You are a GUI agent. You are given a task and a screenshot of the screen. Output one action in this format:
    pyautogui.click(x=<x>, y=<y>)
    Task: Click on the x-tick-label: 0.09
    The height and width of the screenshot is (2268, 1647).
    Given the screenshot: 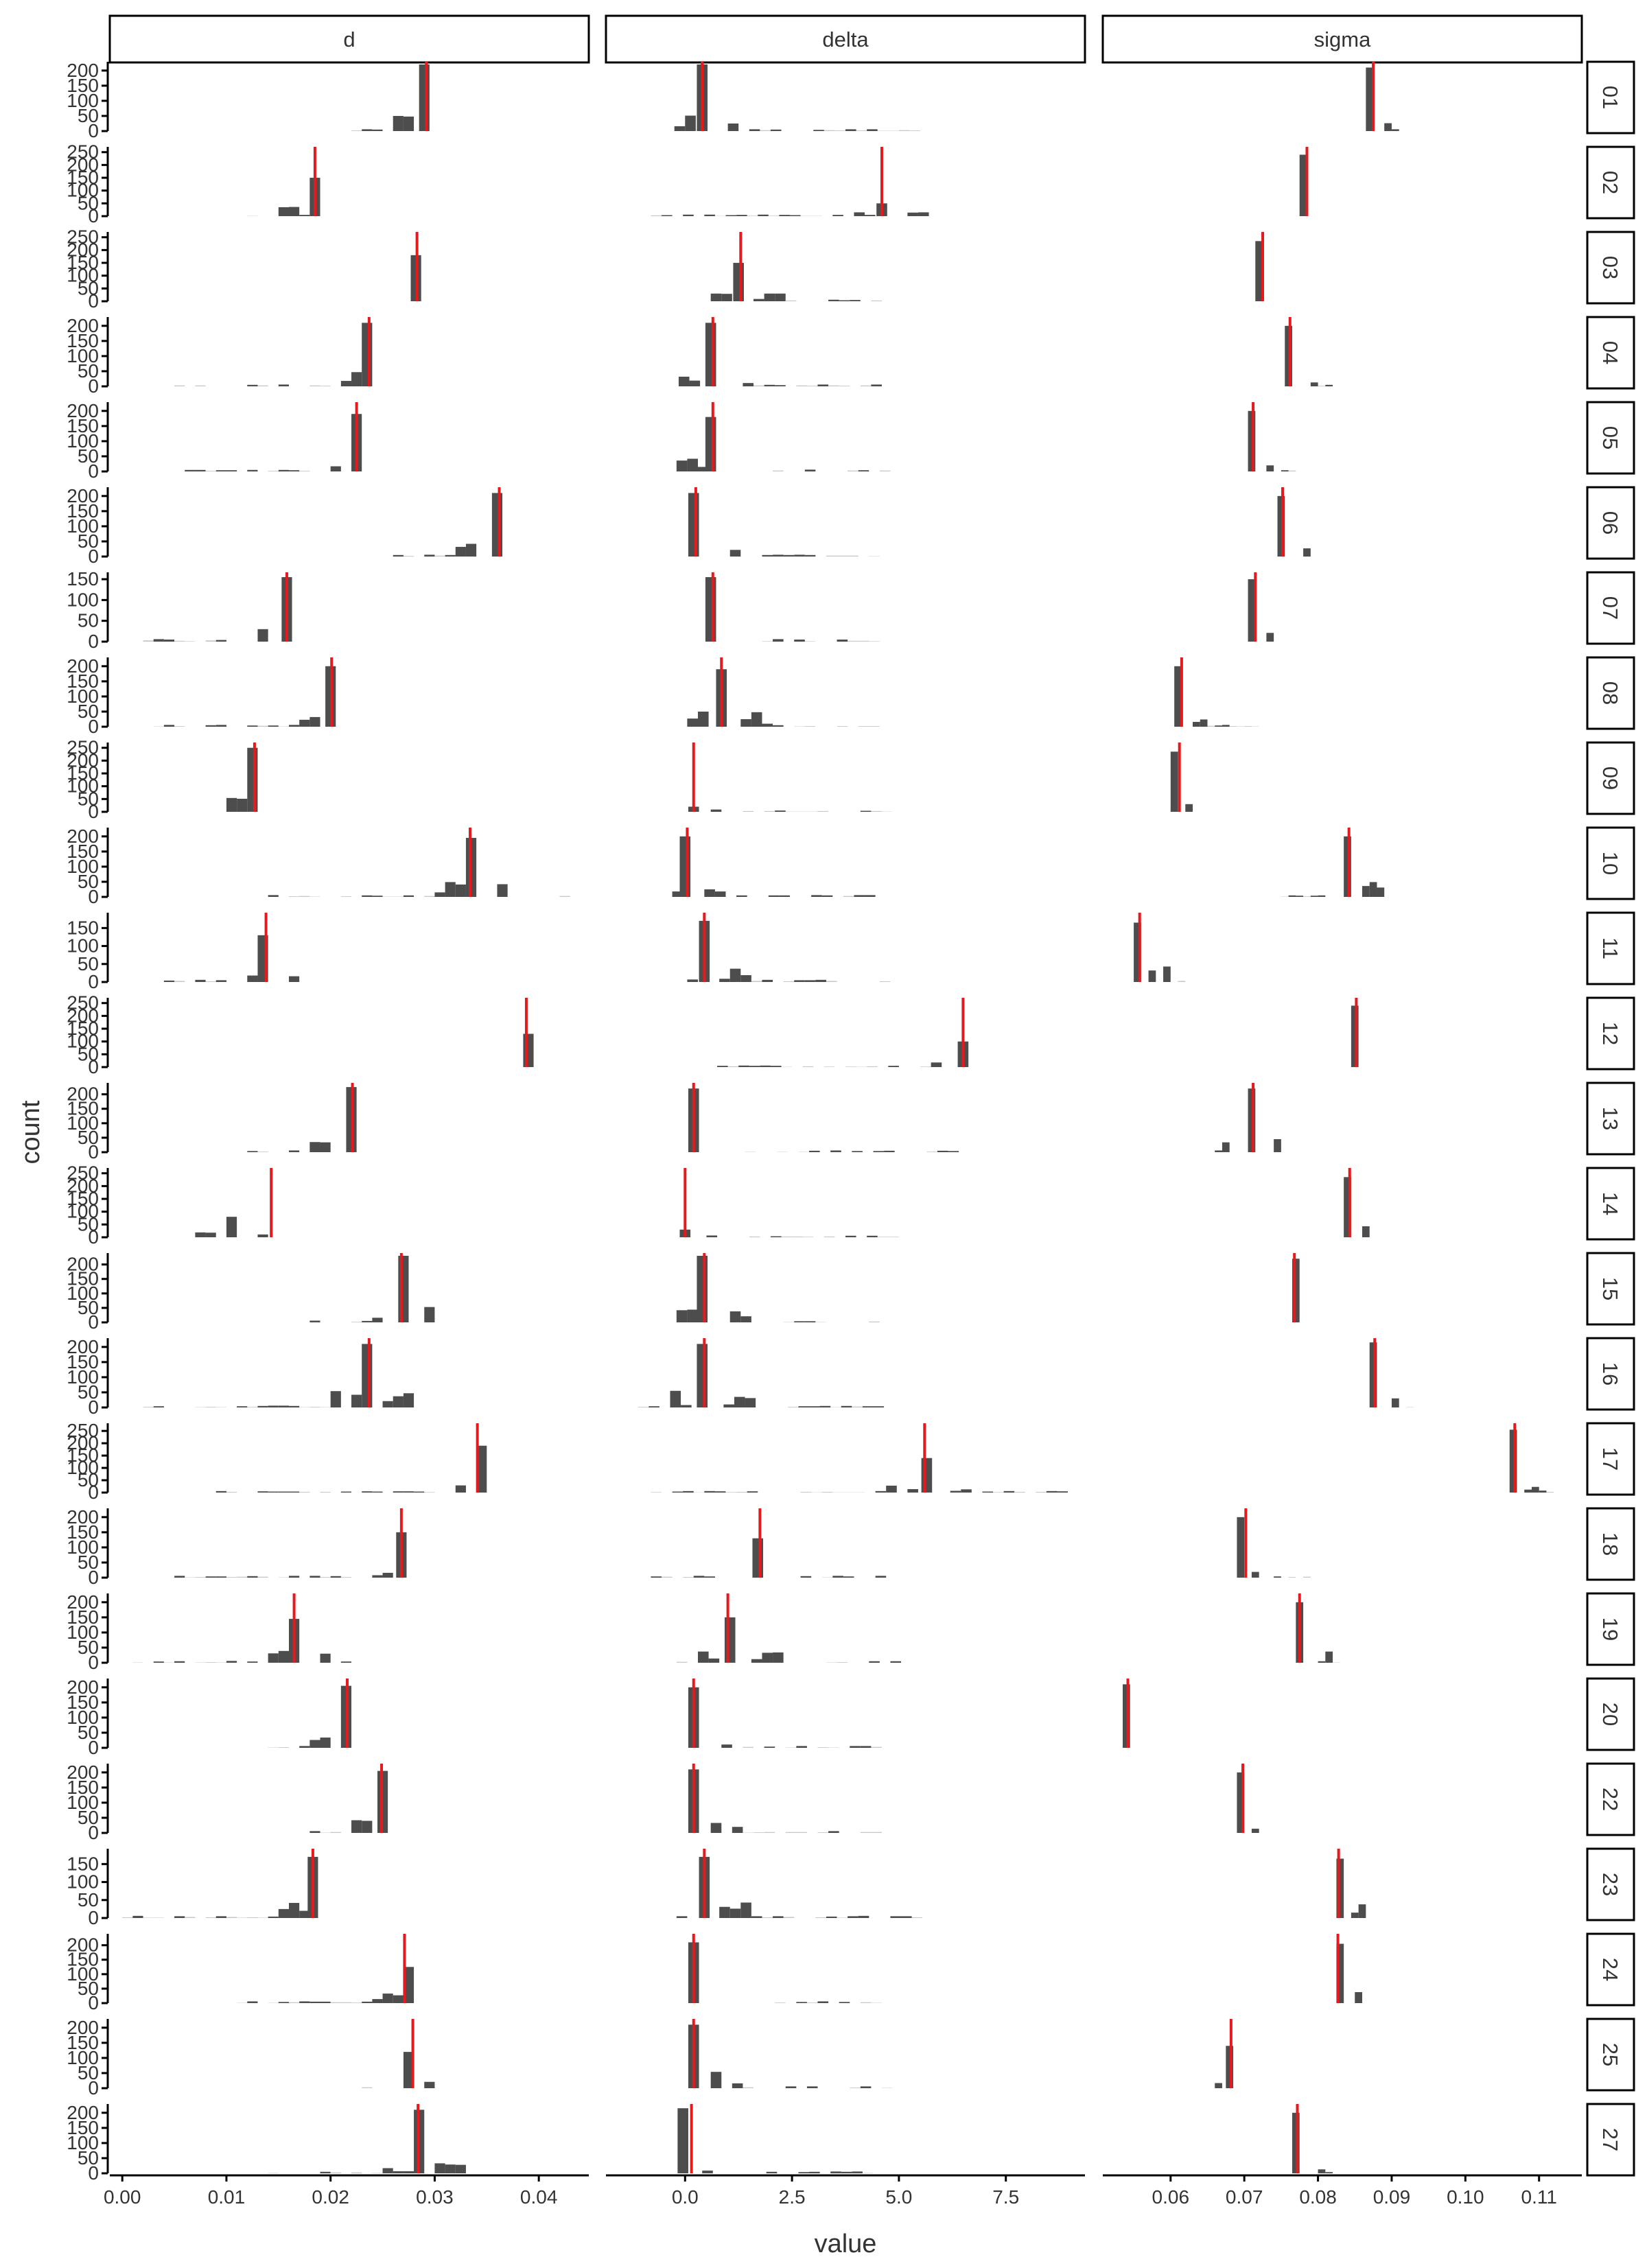 What is the action you would take?
    pyautogui.click(x=1392, y=2197)
    